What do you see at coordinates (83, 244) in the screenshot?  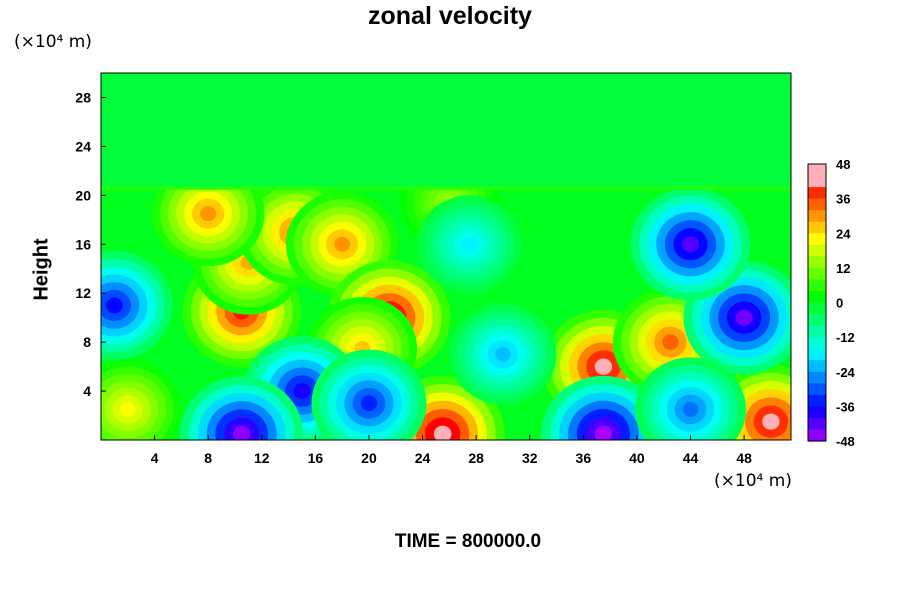 I see `y-tick-label: 16` at bounding box center [83, 244].